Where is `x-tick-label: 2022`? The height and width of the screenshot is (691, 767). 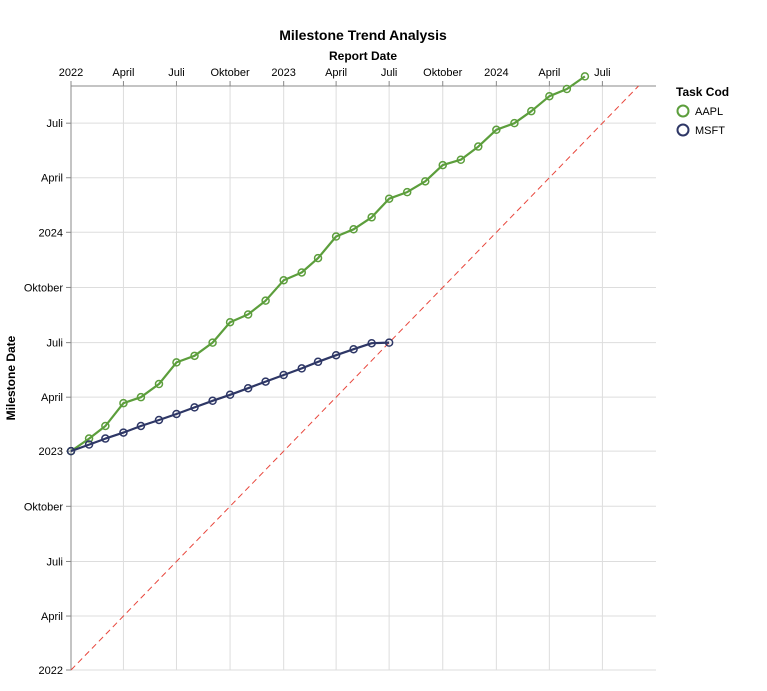 x-tick-label: 2022 is located at coordinates (71, 73).